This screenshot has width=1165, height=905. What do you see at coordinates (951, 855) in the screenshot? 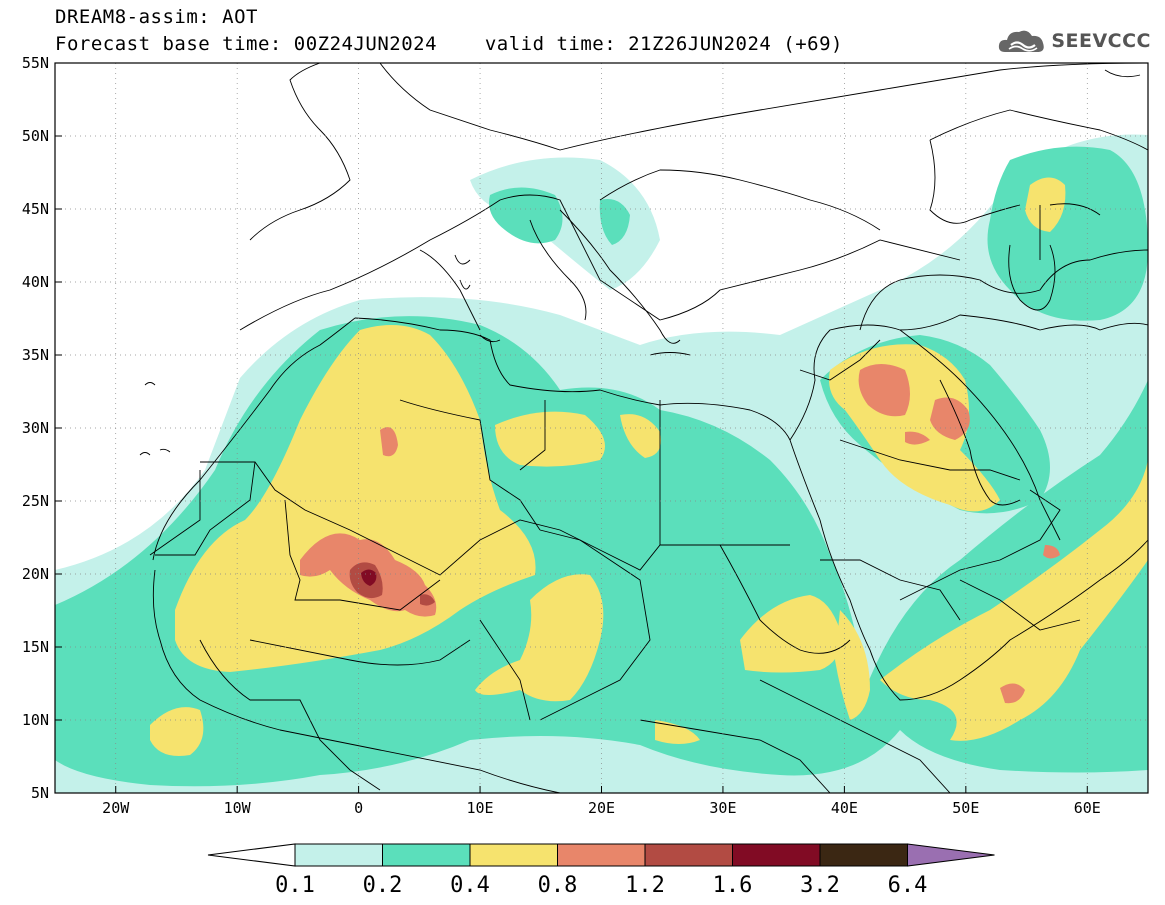
I see `colorbar-over-triangle` at bounding box center [951, 855].